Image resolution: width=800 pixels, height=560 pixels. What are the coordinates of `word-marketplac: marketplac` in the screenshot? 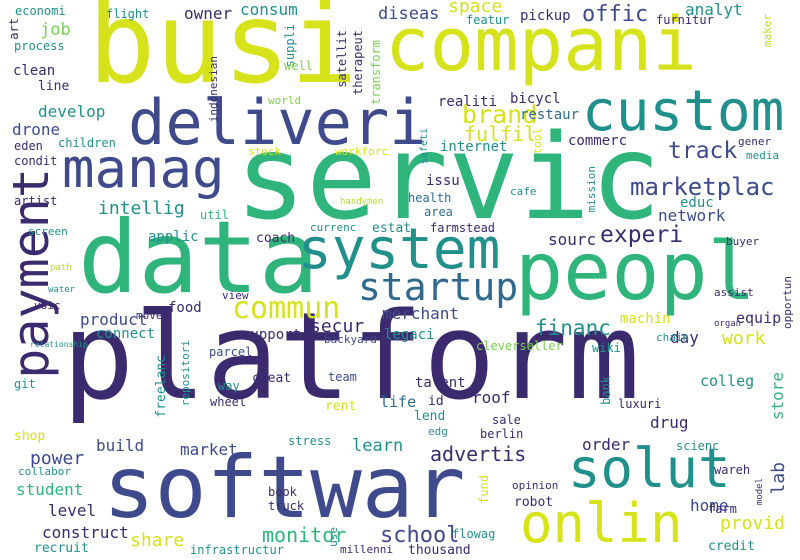 It's located at (702, 187).